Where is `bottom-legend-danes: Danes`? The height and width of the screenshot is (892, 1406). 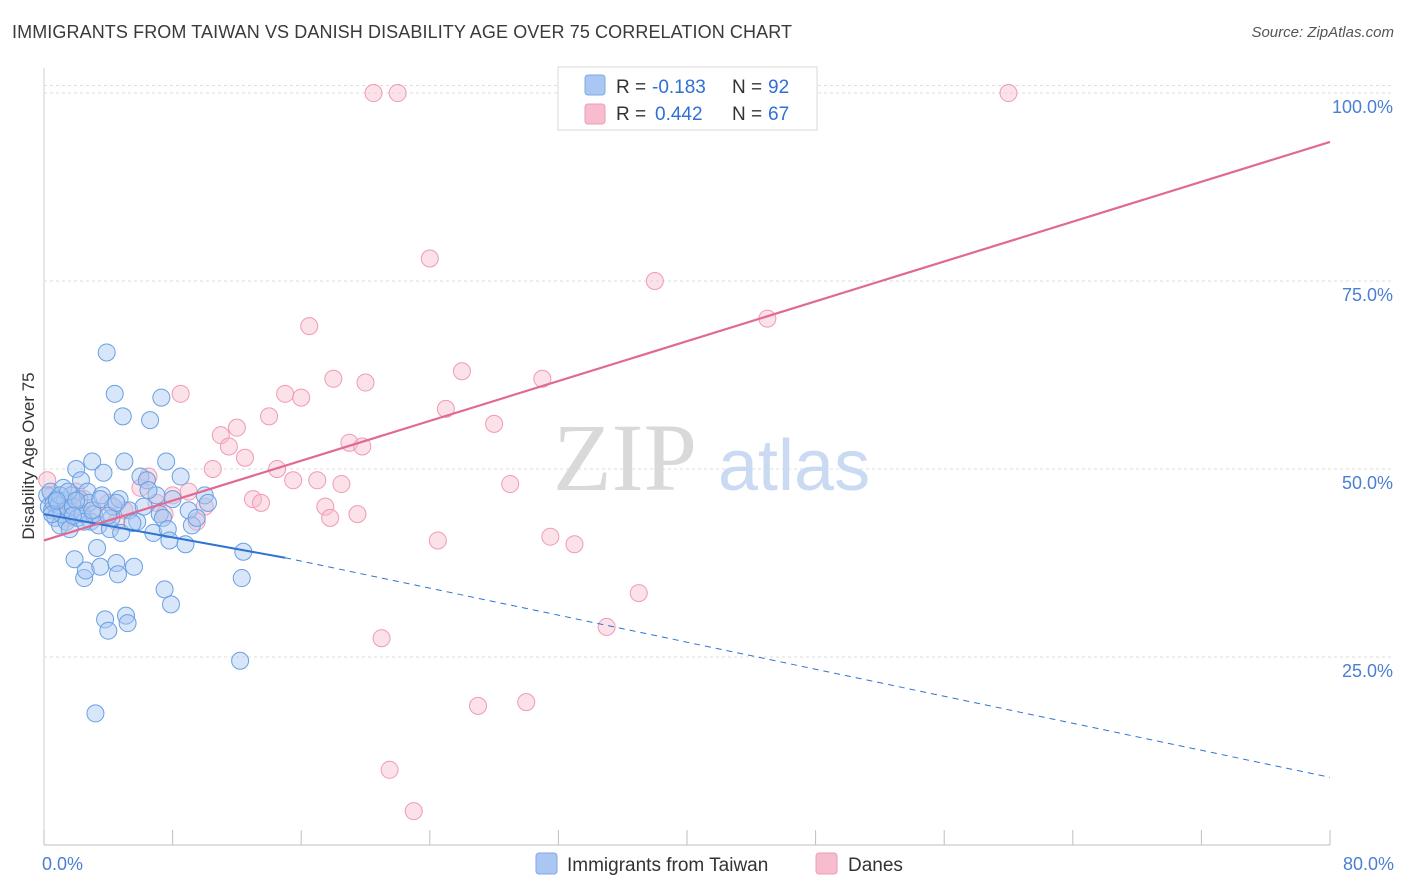
bottom-legend-danes: Danes is located at coordinates (875, 865).